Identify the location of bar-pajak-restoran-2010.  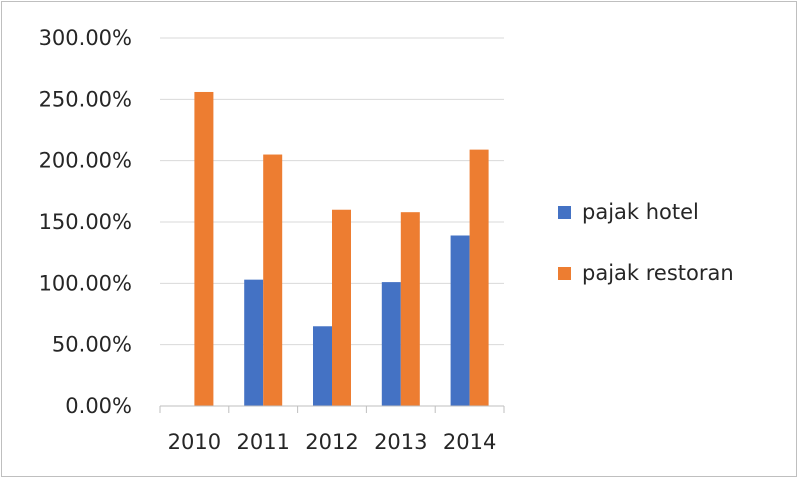
(204, 249).